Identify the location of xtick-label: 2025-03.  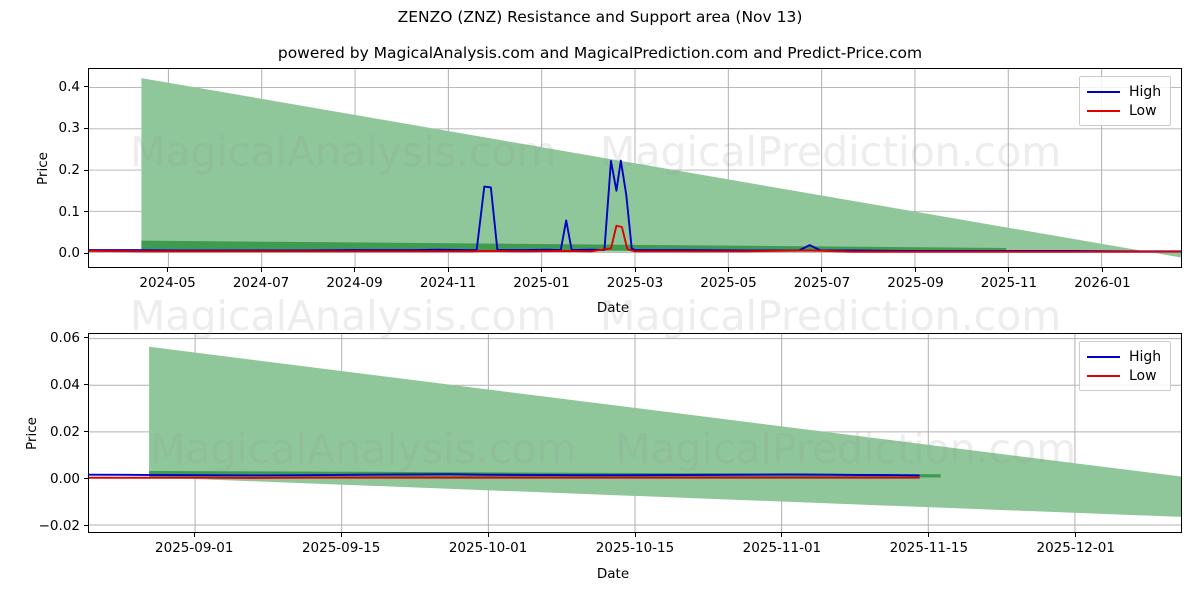
(635, 283).